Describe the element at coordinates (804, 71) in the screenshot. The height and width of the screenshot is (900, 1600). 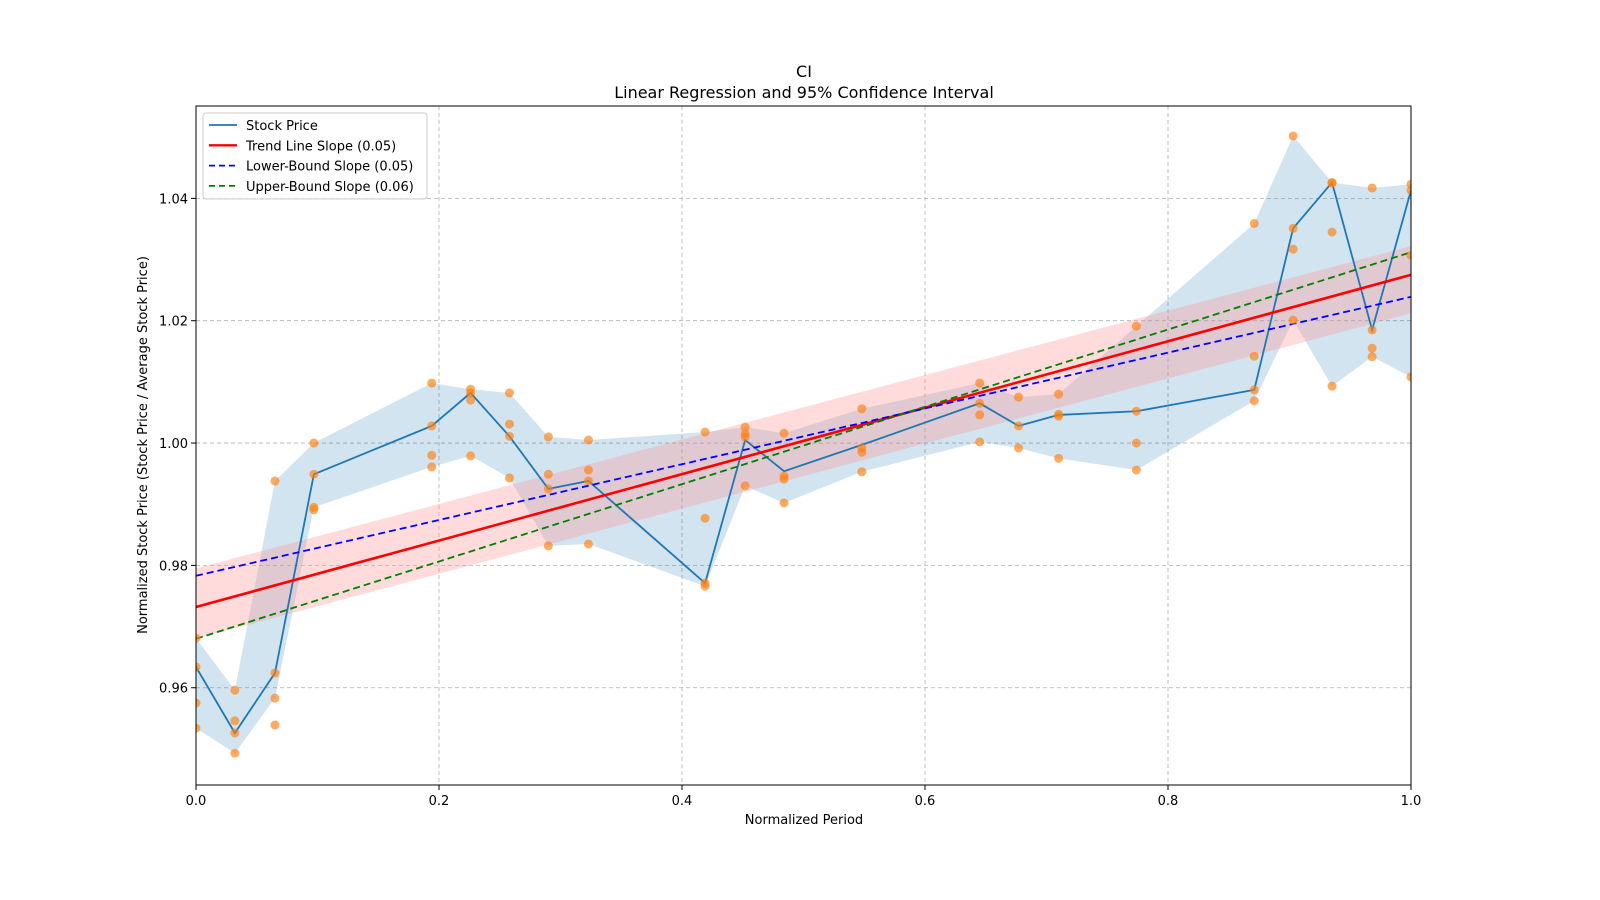
I see `chart-title: CI` at that location.